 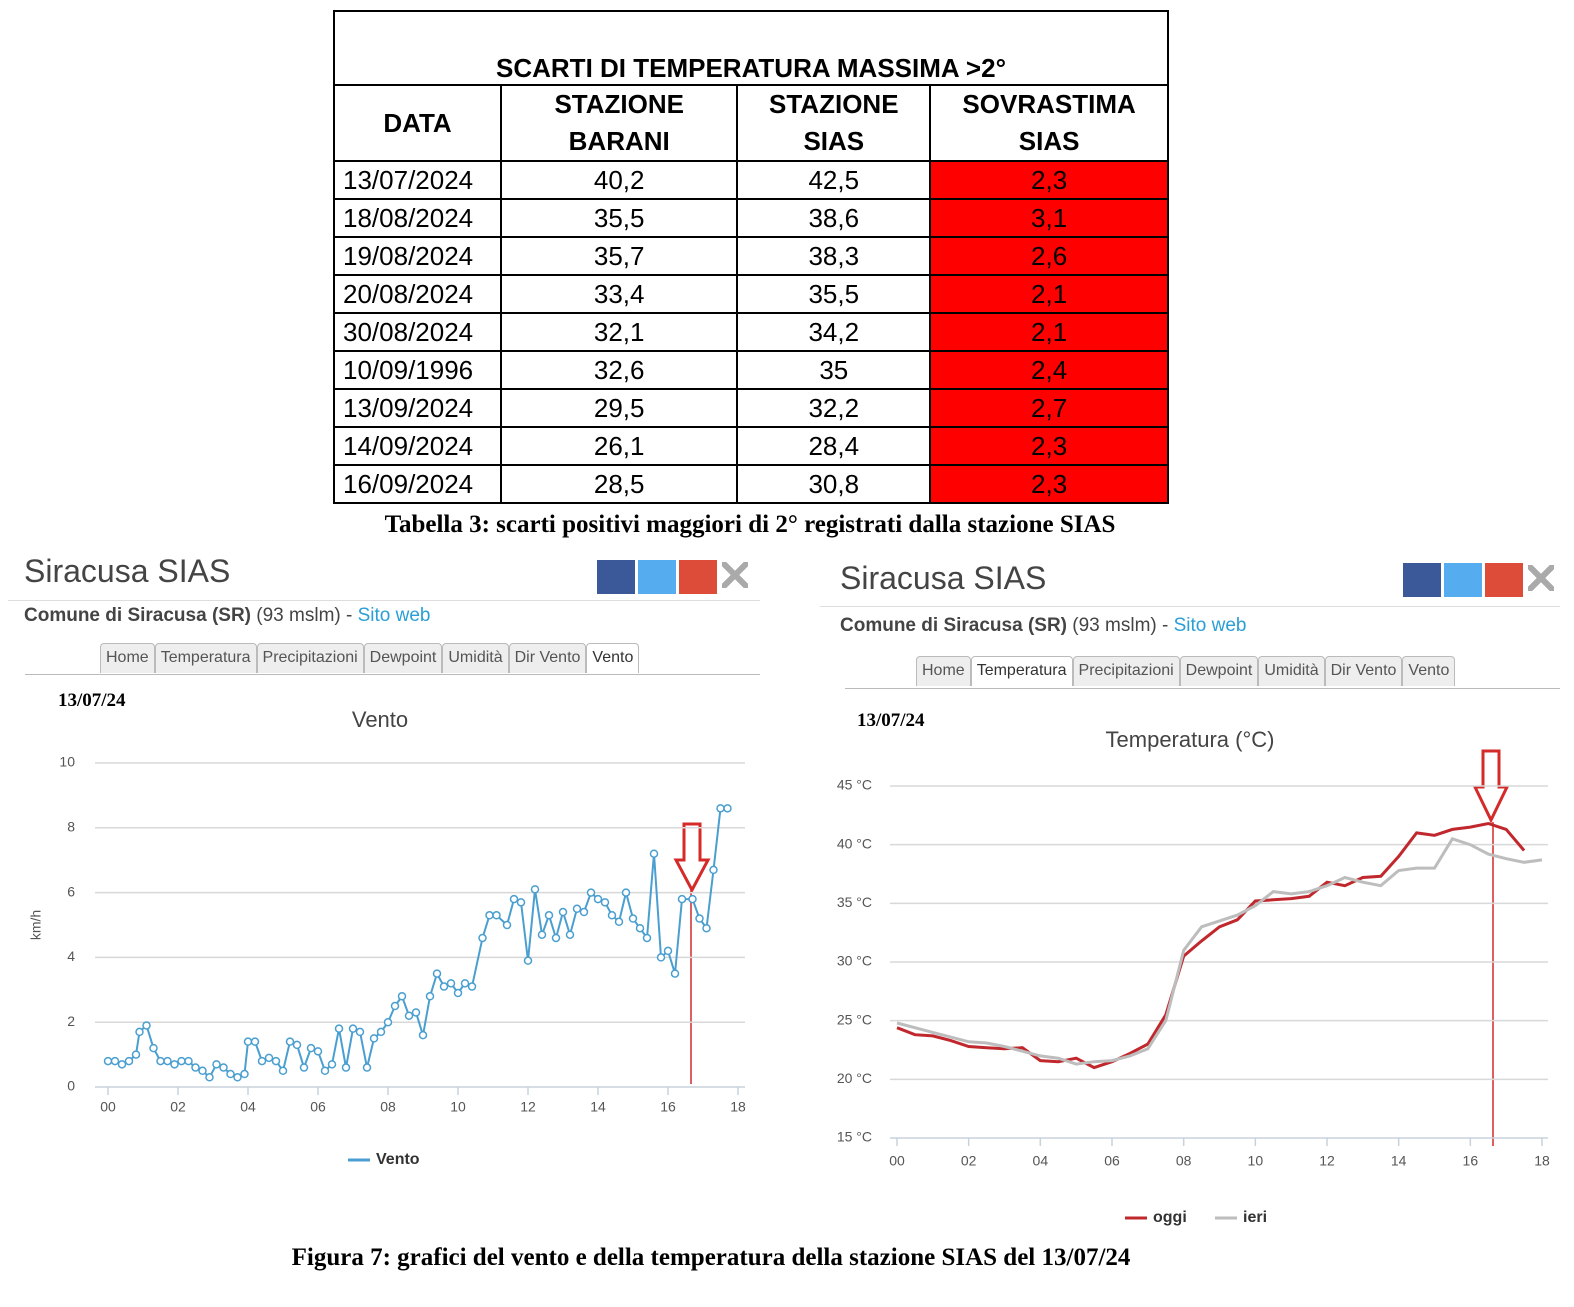 What do you see at coordinates (417, 446) in the screenshot?
I see `table-cell: 14/09/2024` at bounding box center [417, 446].